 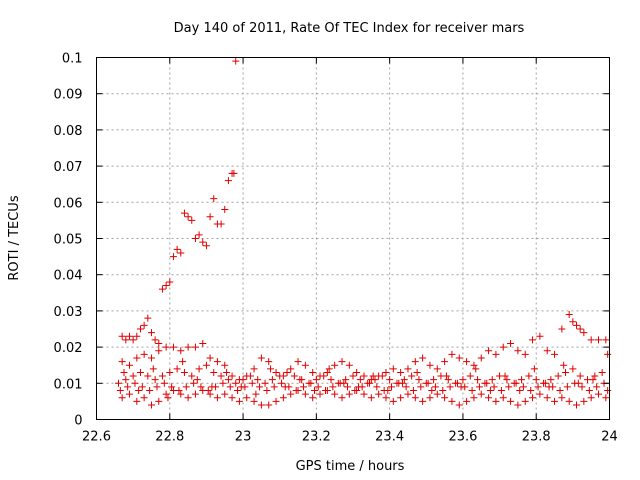 What do you see at coordinates (68, 167) in the screenshot?
I see `y-tick-label: 0.07` at bounding box center [68, 167].